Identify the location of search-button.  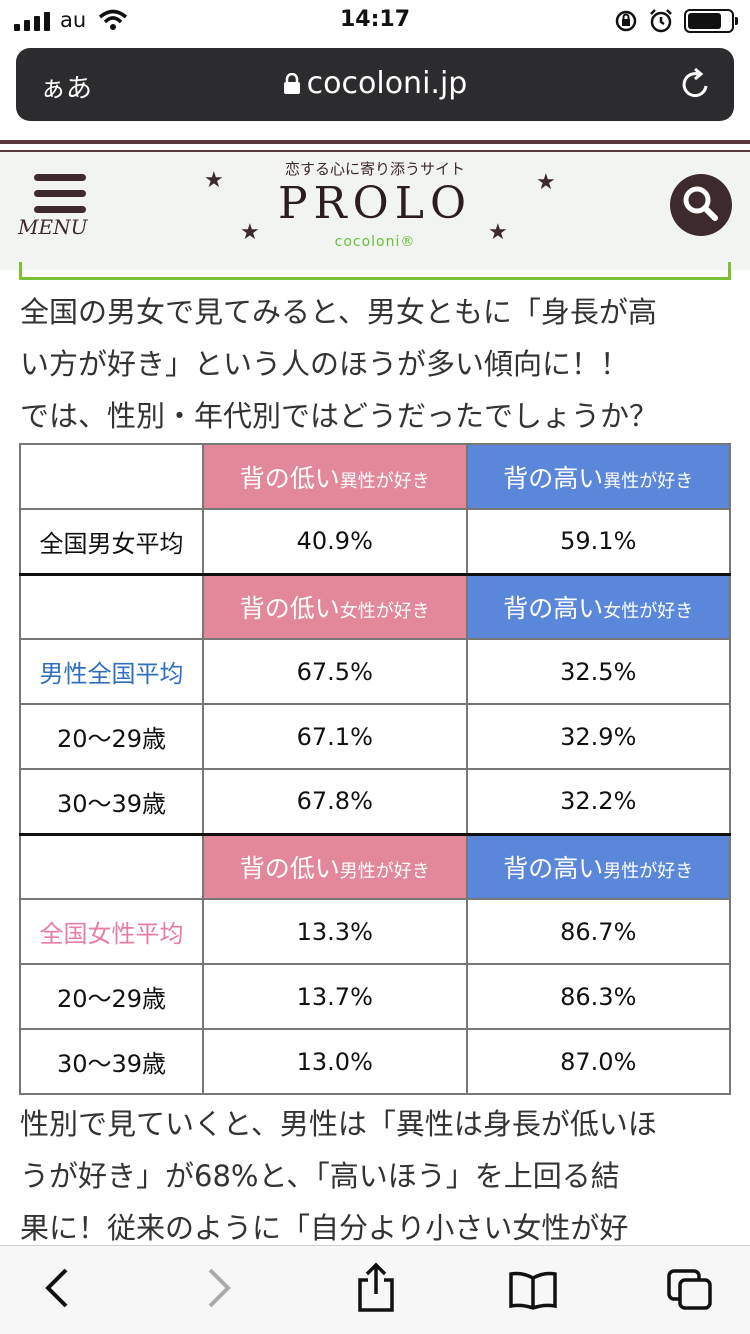
(701, 205).